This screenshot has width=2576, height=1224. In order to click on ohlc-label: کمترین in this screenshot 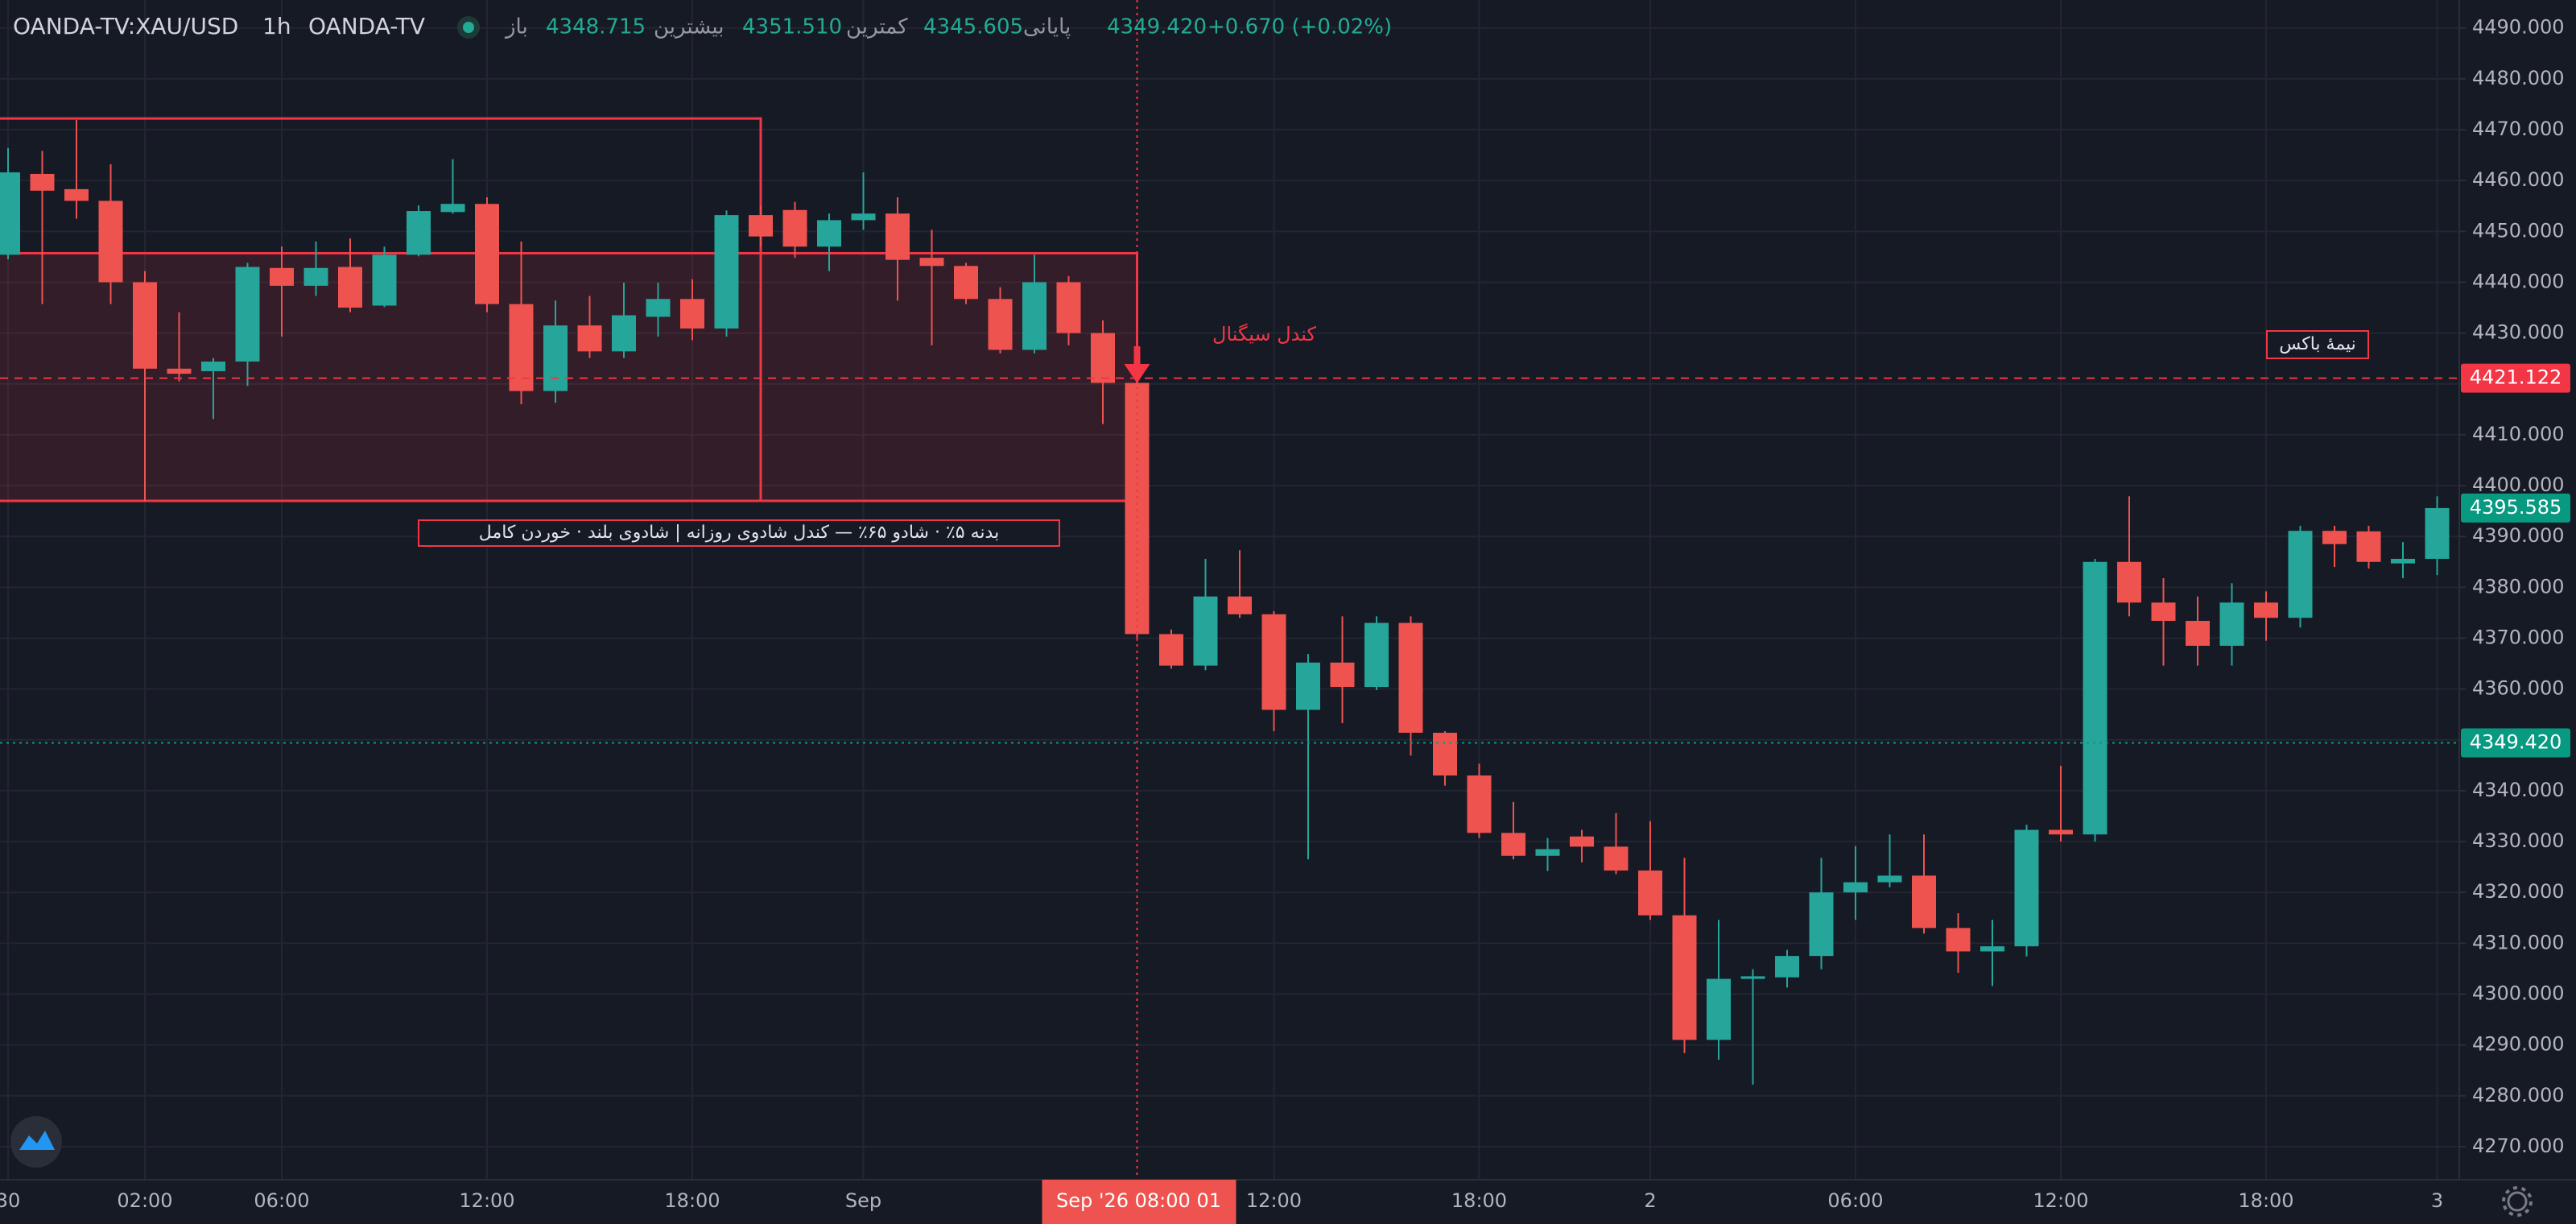, I will do `click(877, 27)`.